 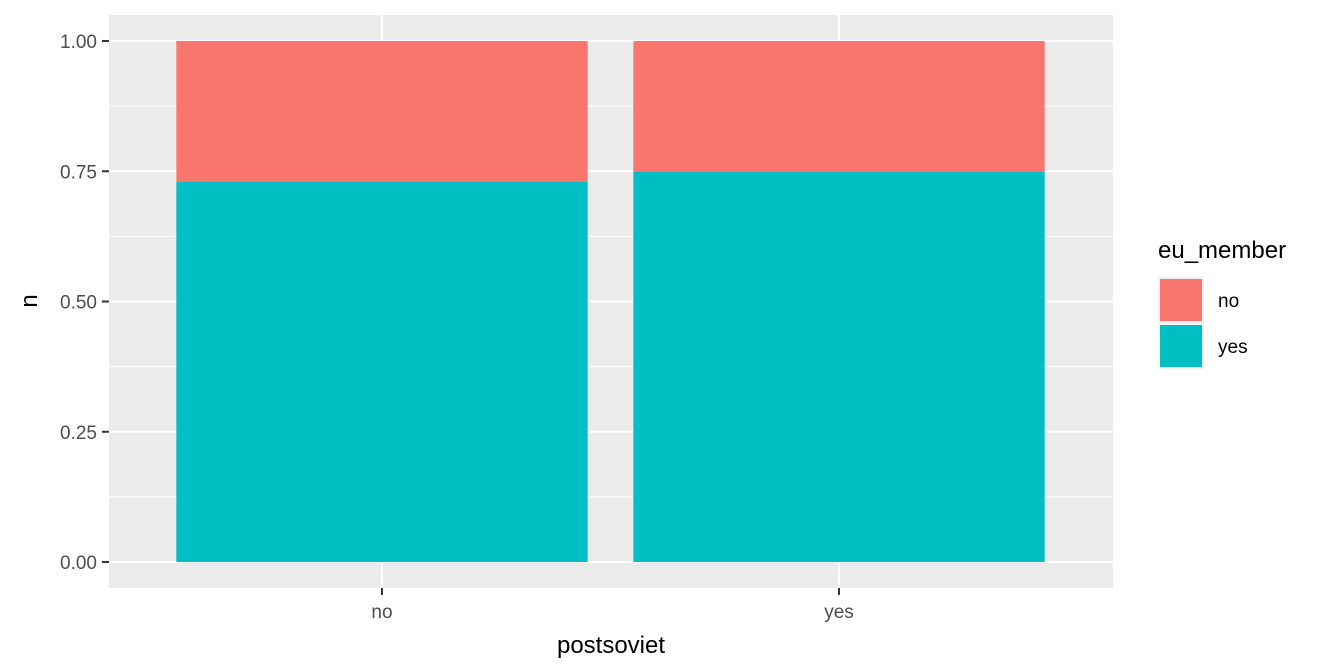 I want to click on y-axis: 0.00 0.25 0.50 0.75 1.00, so click(x=84, y=303).